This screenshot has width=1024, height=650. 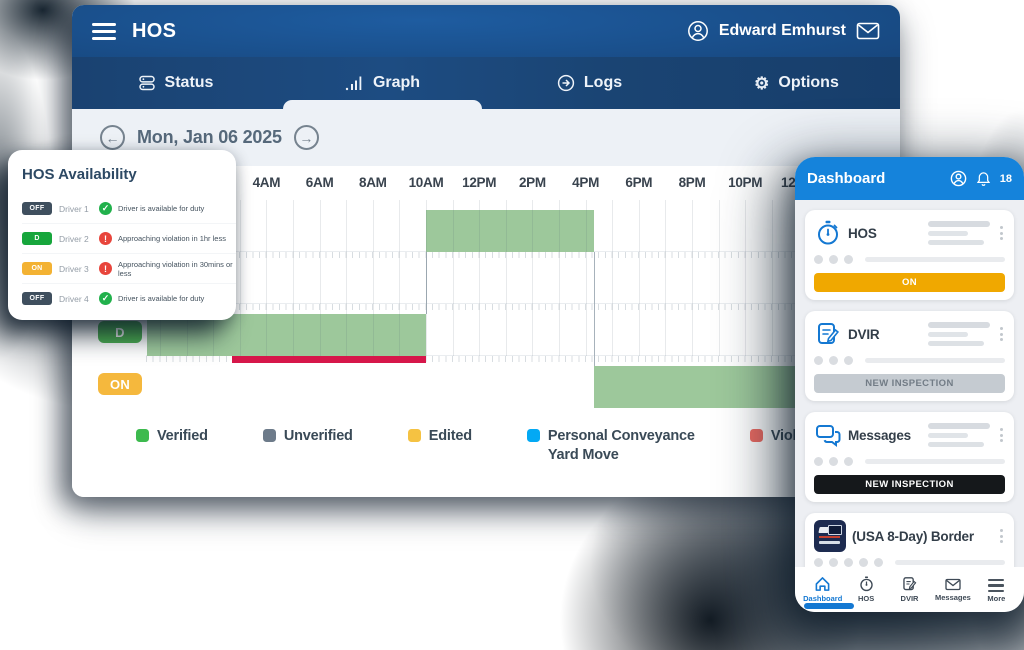 I want to click on duty-status-badge: ON, so click(x=37, y=268).